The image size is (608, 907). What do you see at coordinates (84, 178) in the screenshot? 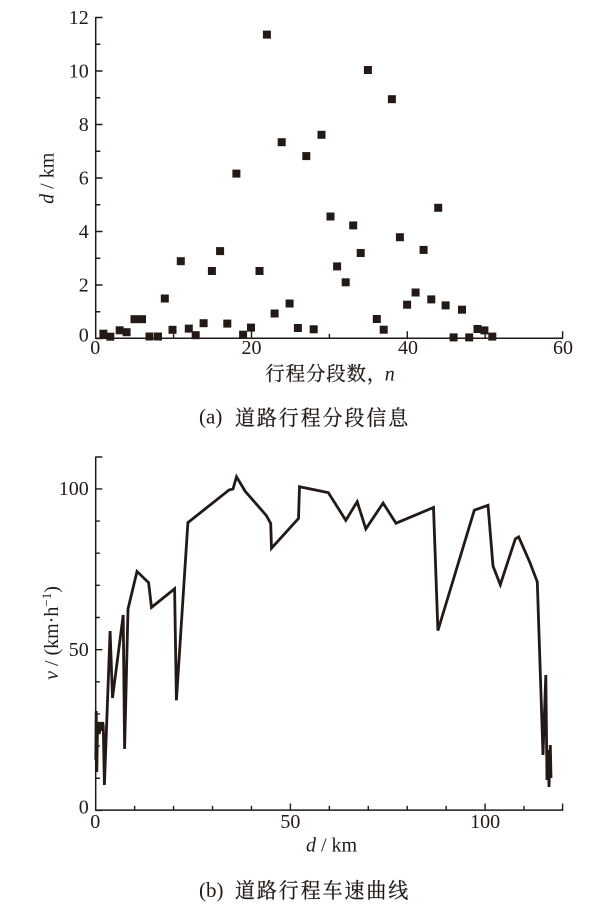
I see `svg-text: 6` at bounding box center [84, 178].